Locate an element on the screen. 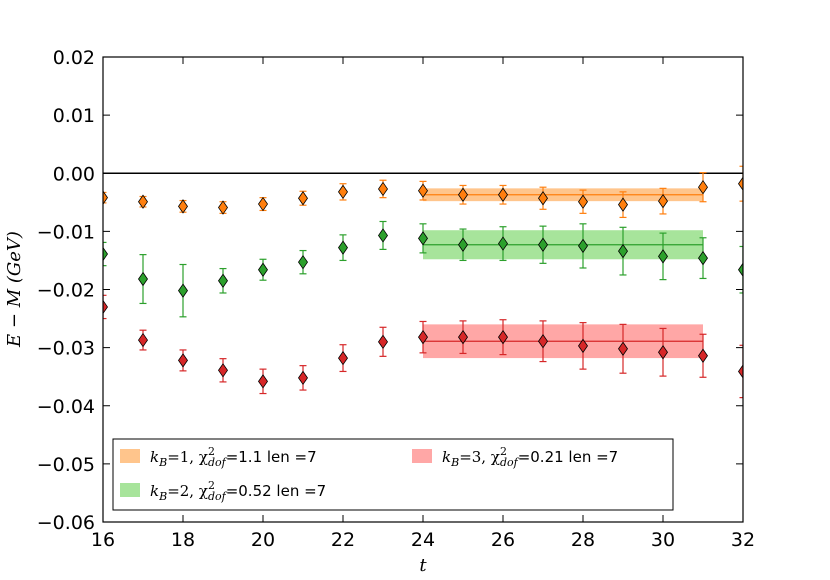  legend-label-3: kB=3, χ2 dof=0.21 len =7 is located at coordinates (530, 457).